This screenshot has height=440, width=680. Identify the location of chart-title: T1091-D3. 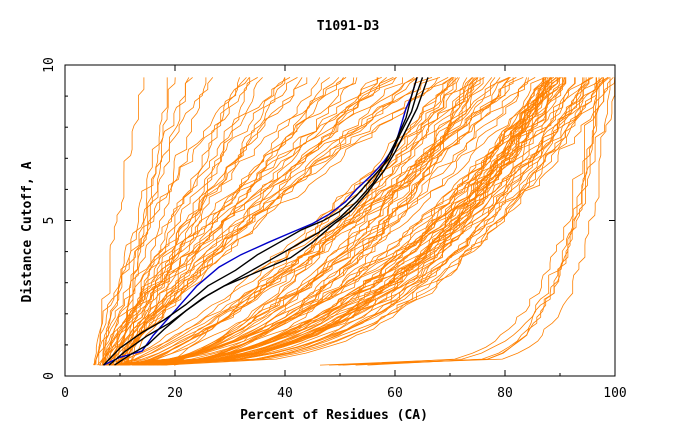
(348, 26).